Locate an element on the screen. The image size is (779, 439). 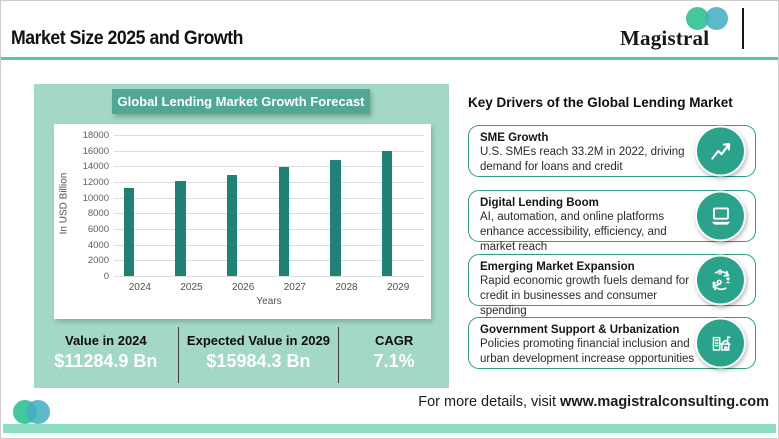
footer-strip is located at coordinates (389, 428).